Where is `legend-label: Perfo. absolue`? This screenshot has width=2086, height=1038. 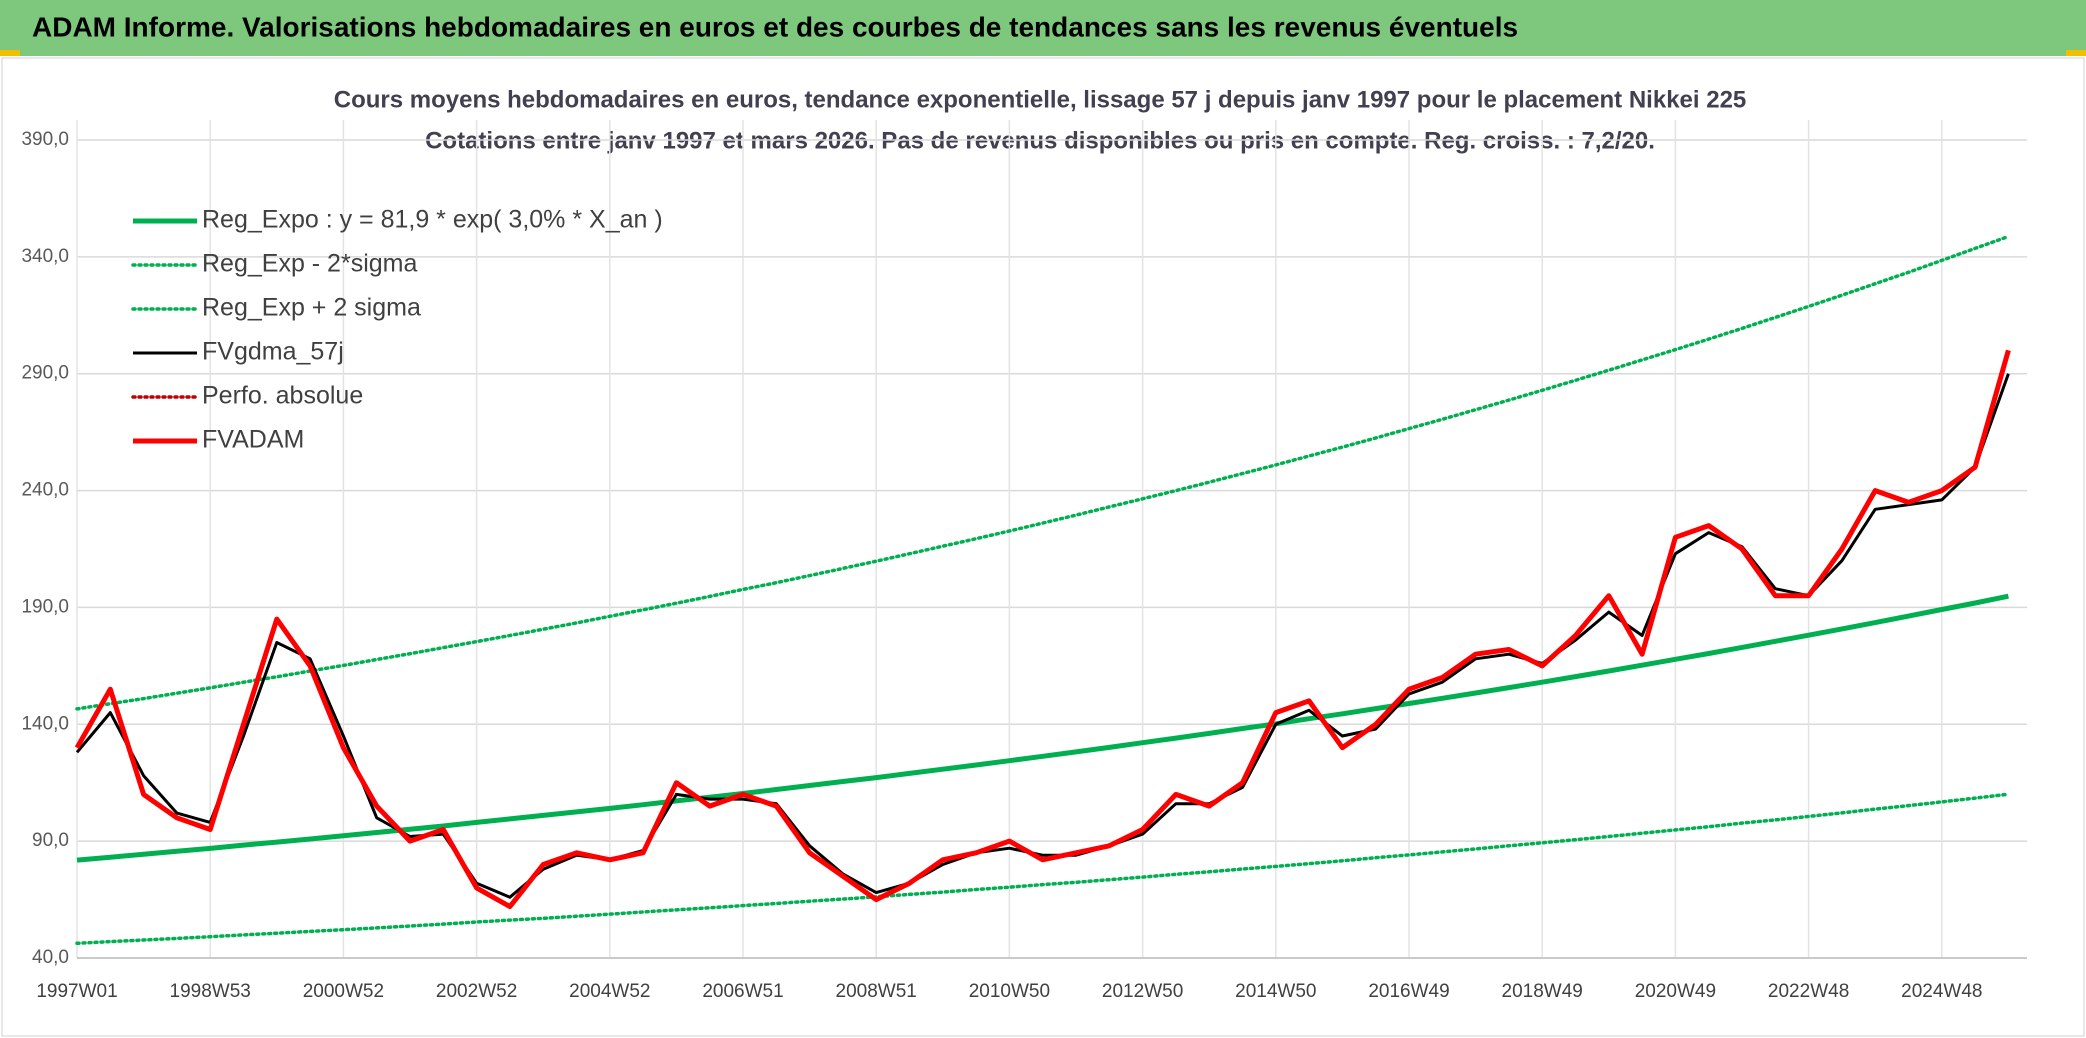
legend-label: Perfo. absolue is located at coordinates (282, 396).